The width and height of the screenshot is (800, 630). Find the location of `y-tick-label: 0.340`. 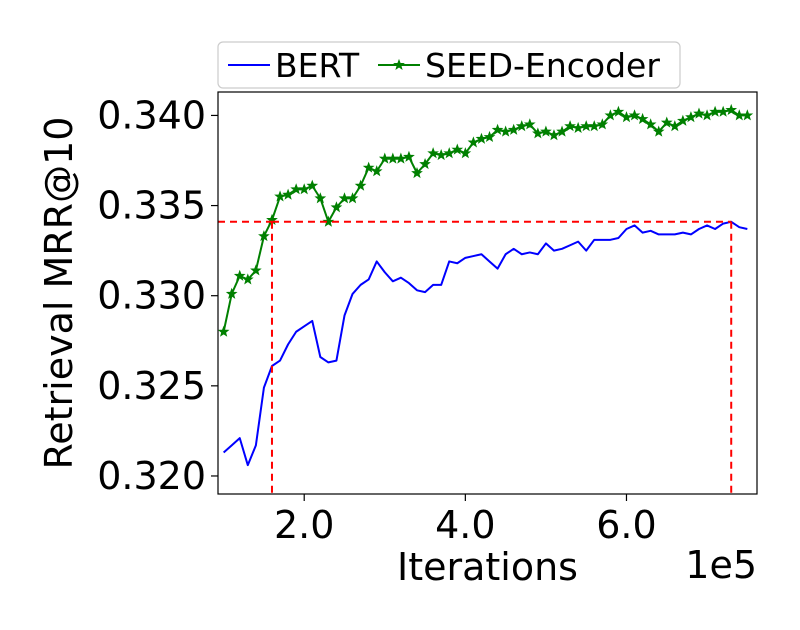

y-tick-label: 0.340 is located at coordinates (151, 115).